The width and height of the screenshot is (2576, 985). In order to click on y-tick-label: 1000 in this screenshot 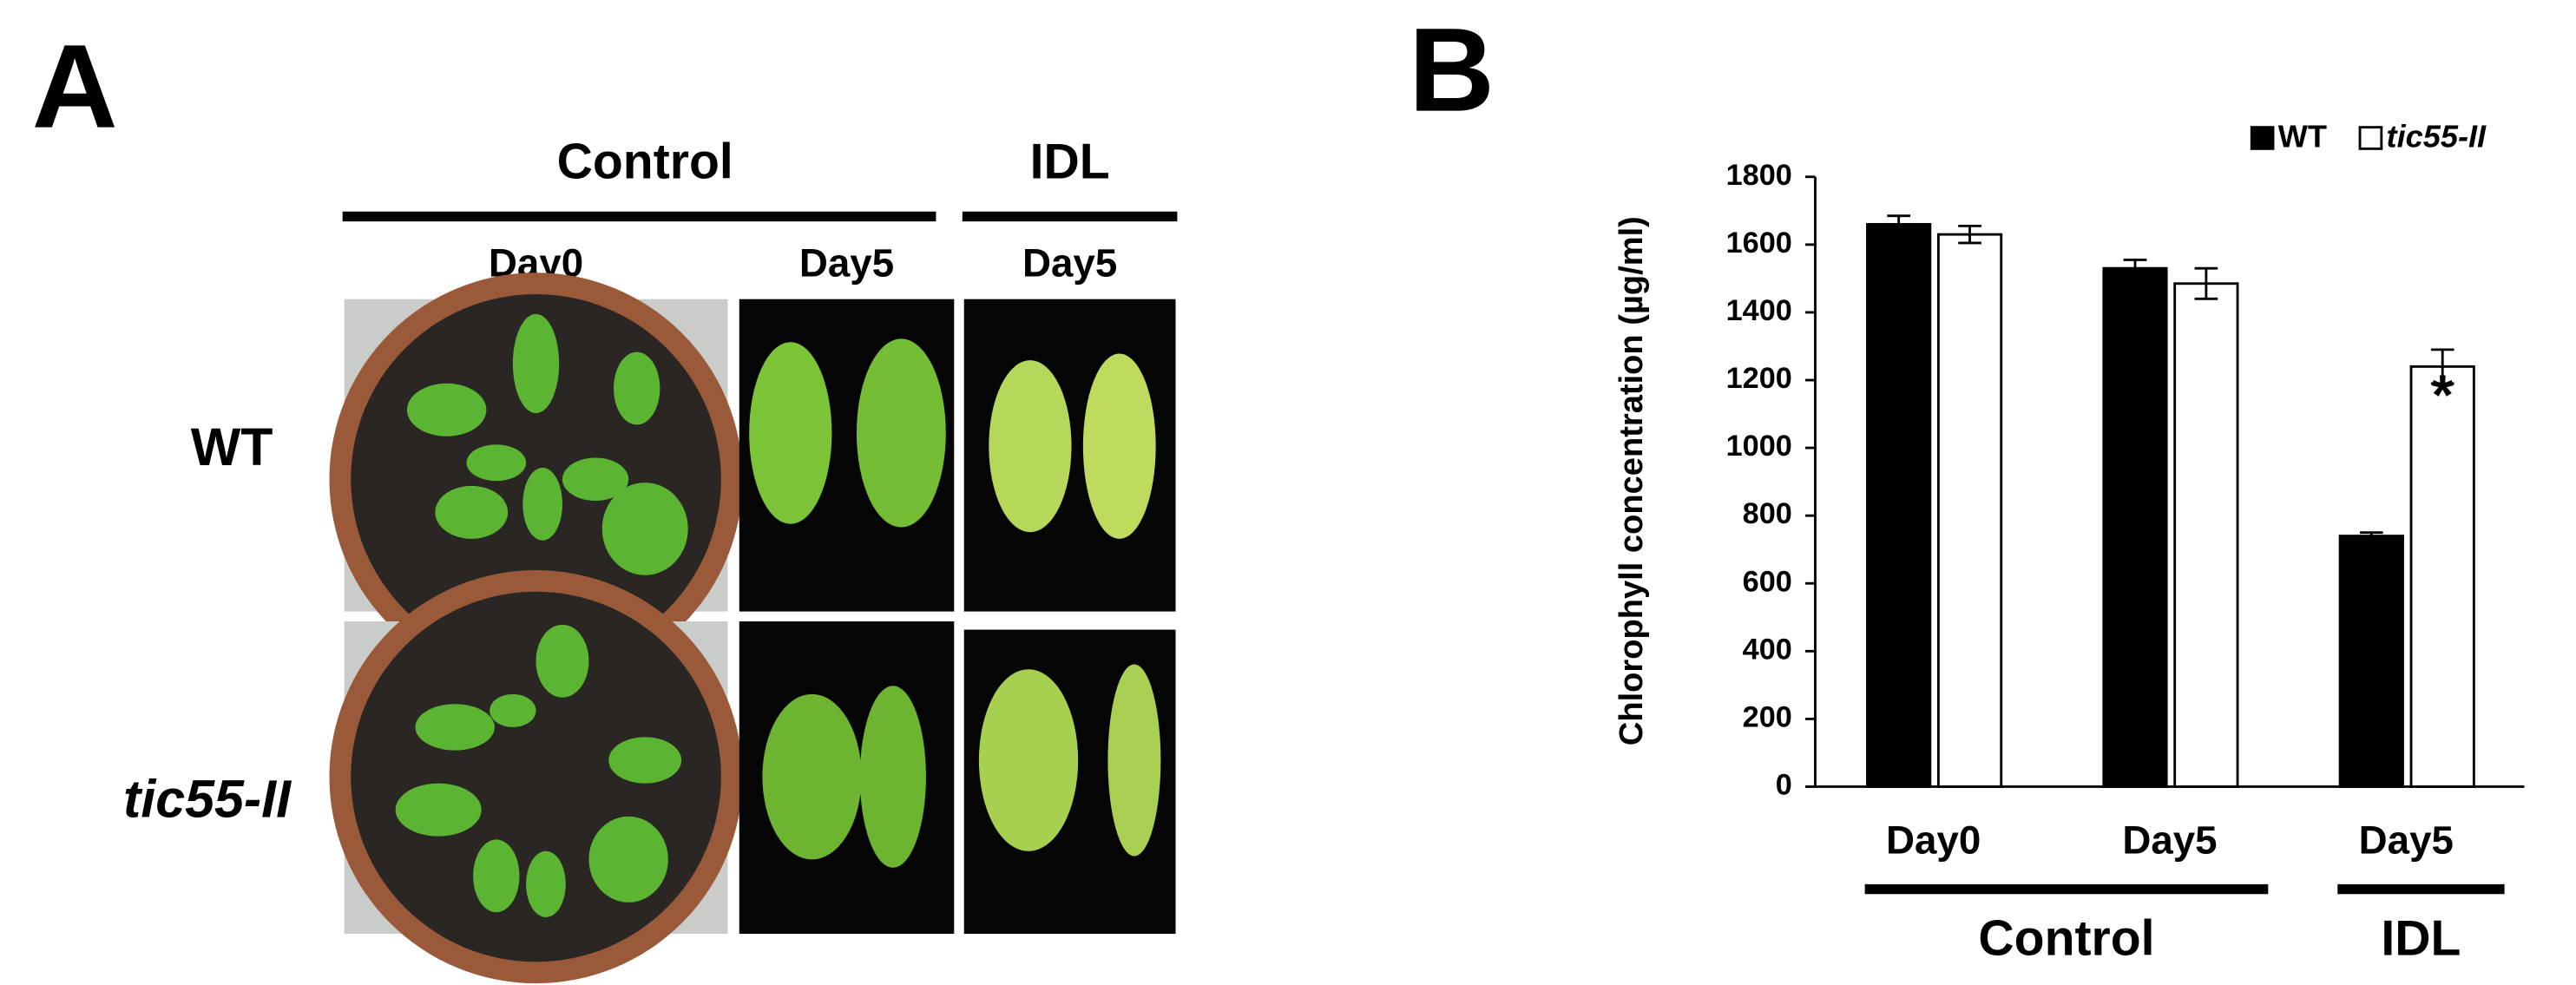, I will do `click(1759, 446)`.